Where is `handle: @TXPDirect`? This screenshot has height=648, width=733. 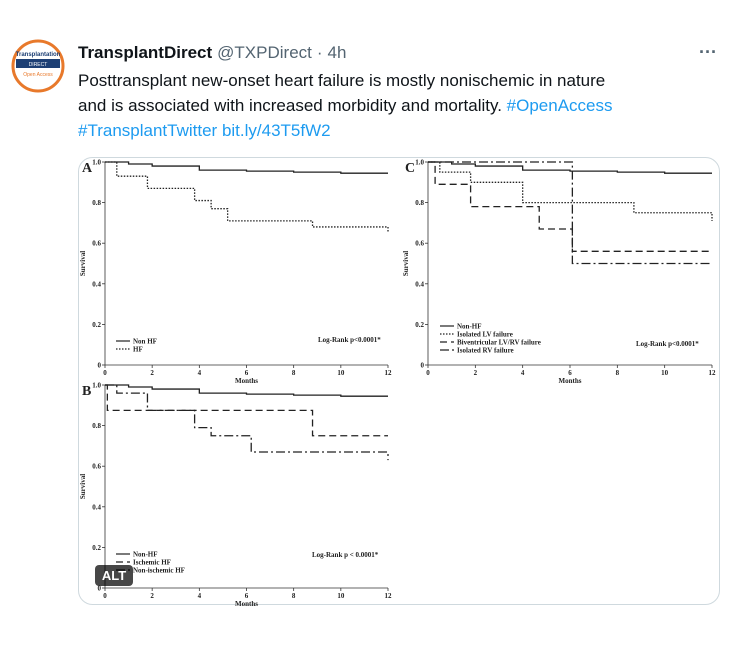 handle: @TXPDirect is located at coordinates (264, 52).